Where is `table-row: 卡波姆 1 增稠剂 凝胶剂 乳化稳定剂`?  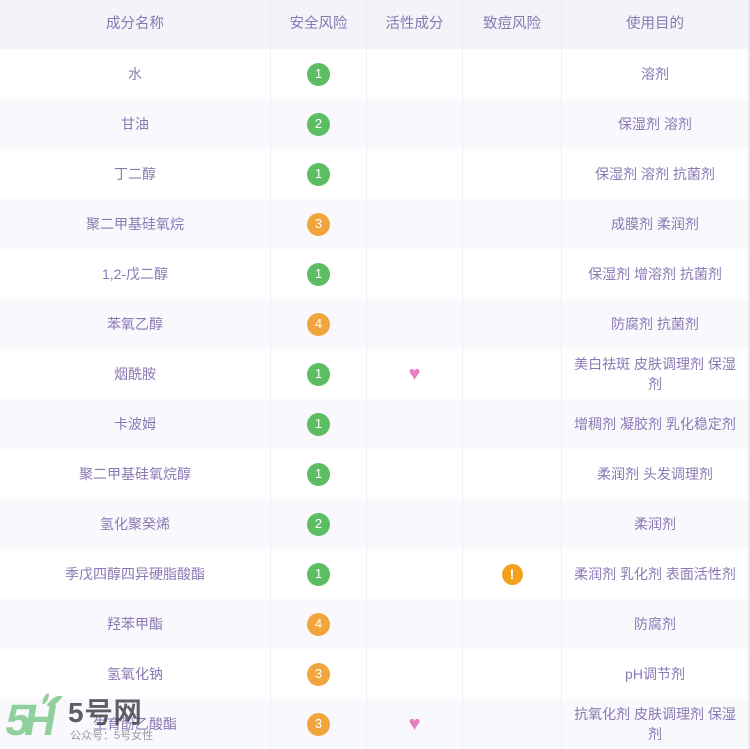
table-row: 卡波姆 1 增稠剂 凝胶剂 乳化稳定剂 is located at coordinates (375, 424).